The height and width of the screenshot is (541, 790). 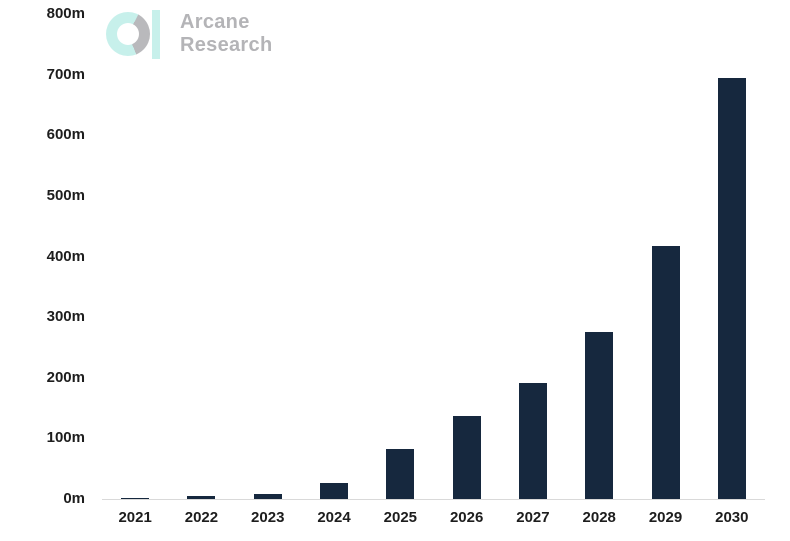 I want to click on logo-text-line1: Arcane, so click(x=215, y=22).